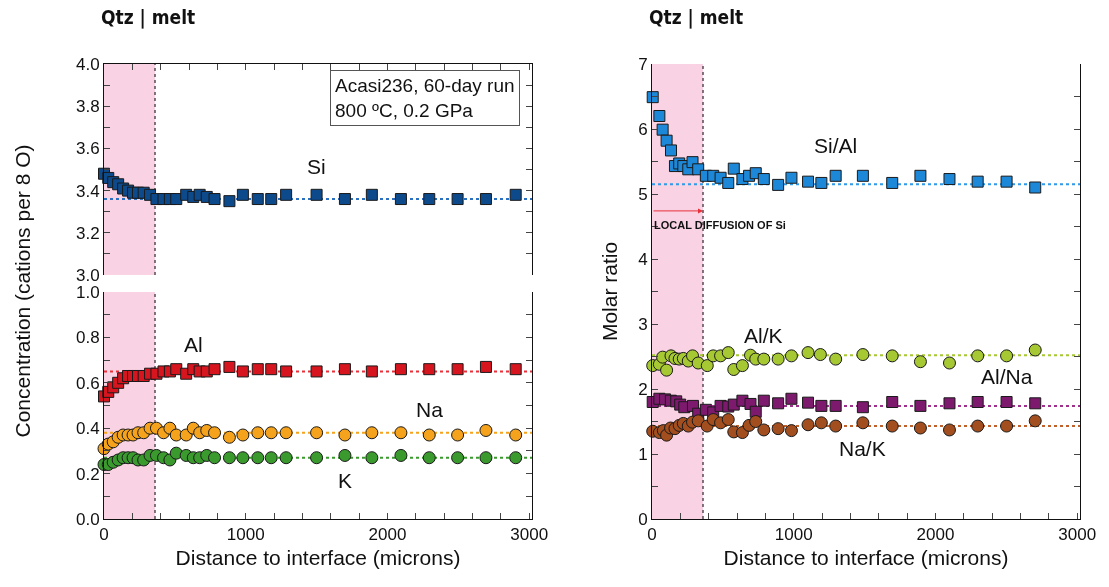 Image resolution: width=1109 pixels, height=587 pixels. I want to click on y-tick-label: 4.0, so click(87, 64).